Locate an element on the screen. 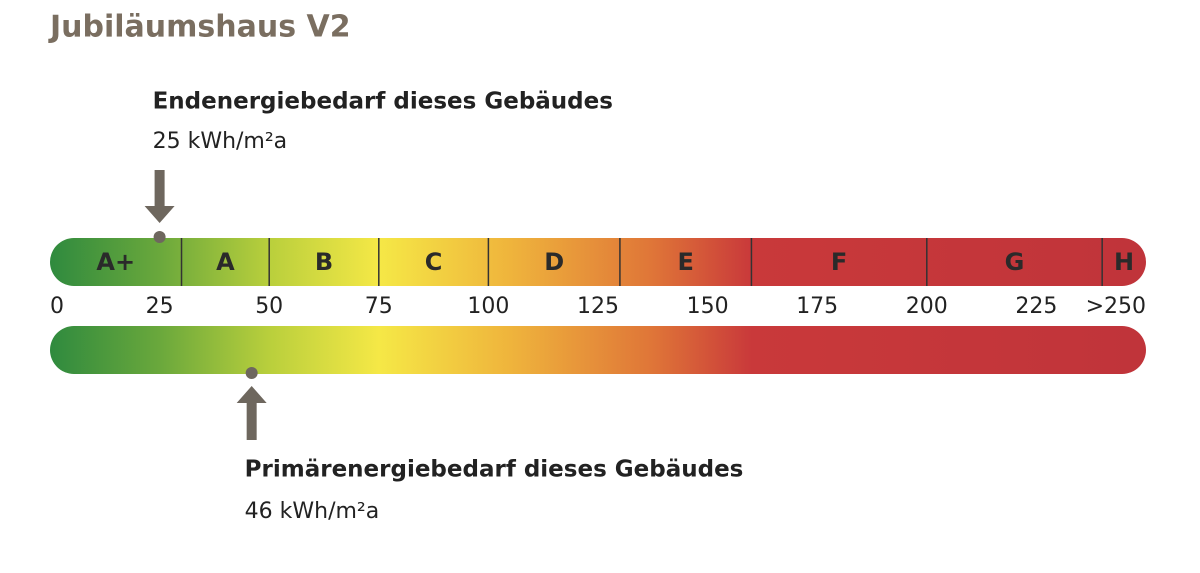  x-tick-label: 50 is located at coordinates (269, 306).